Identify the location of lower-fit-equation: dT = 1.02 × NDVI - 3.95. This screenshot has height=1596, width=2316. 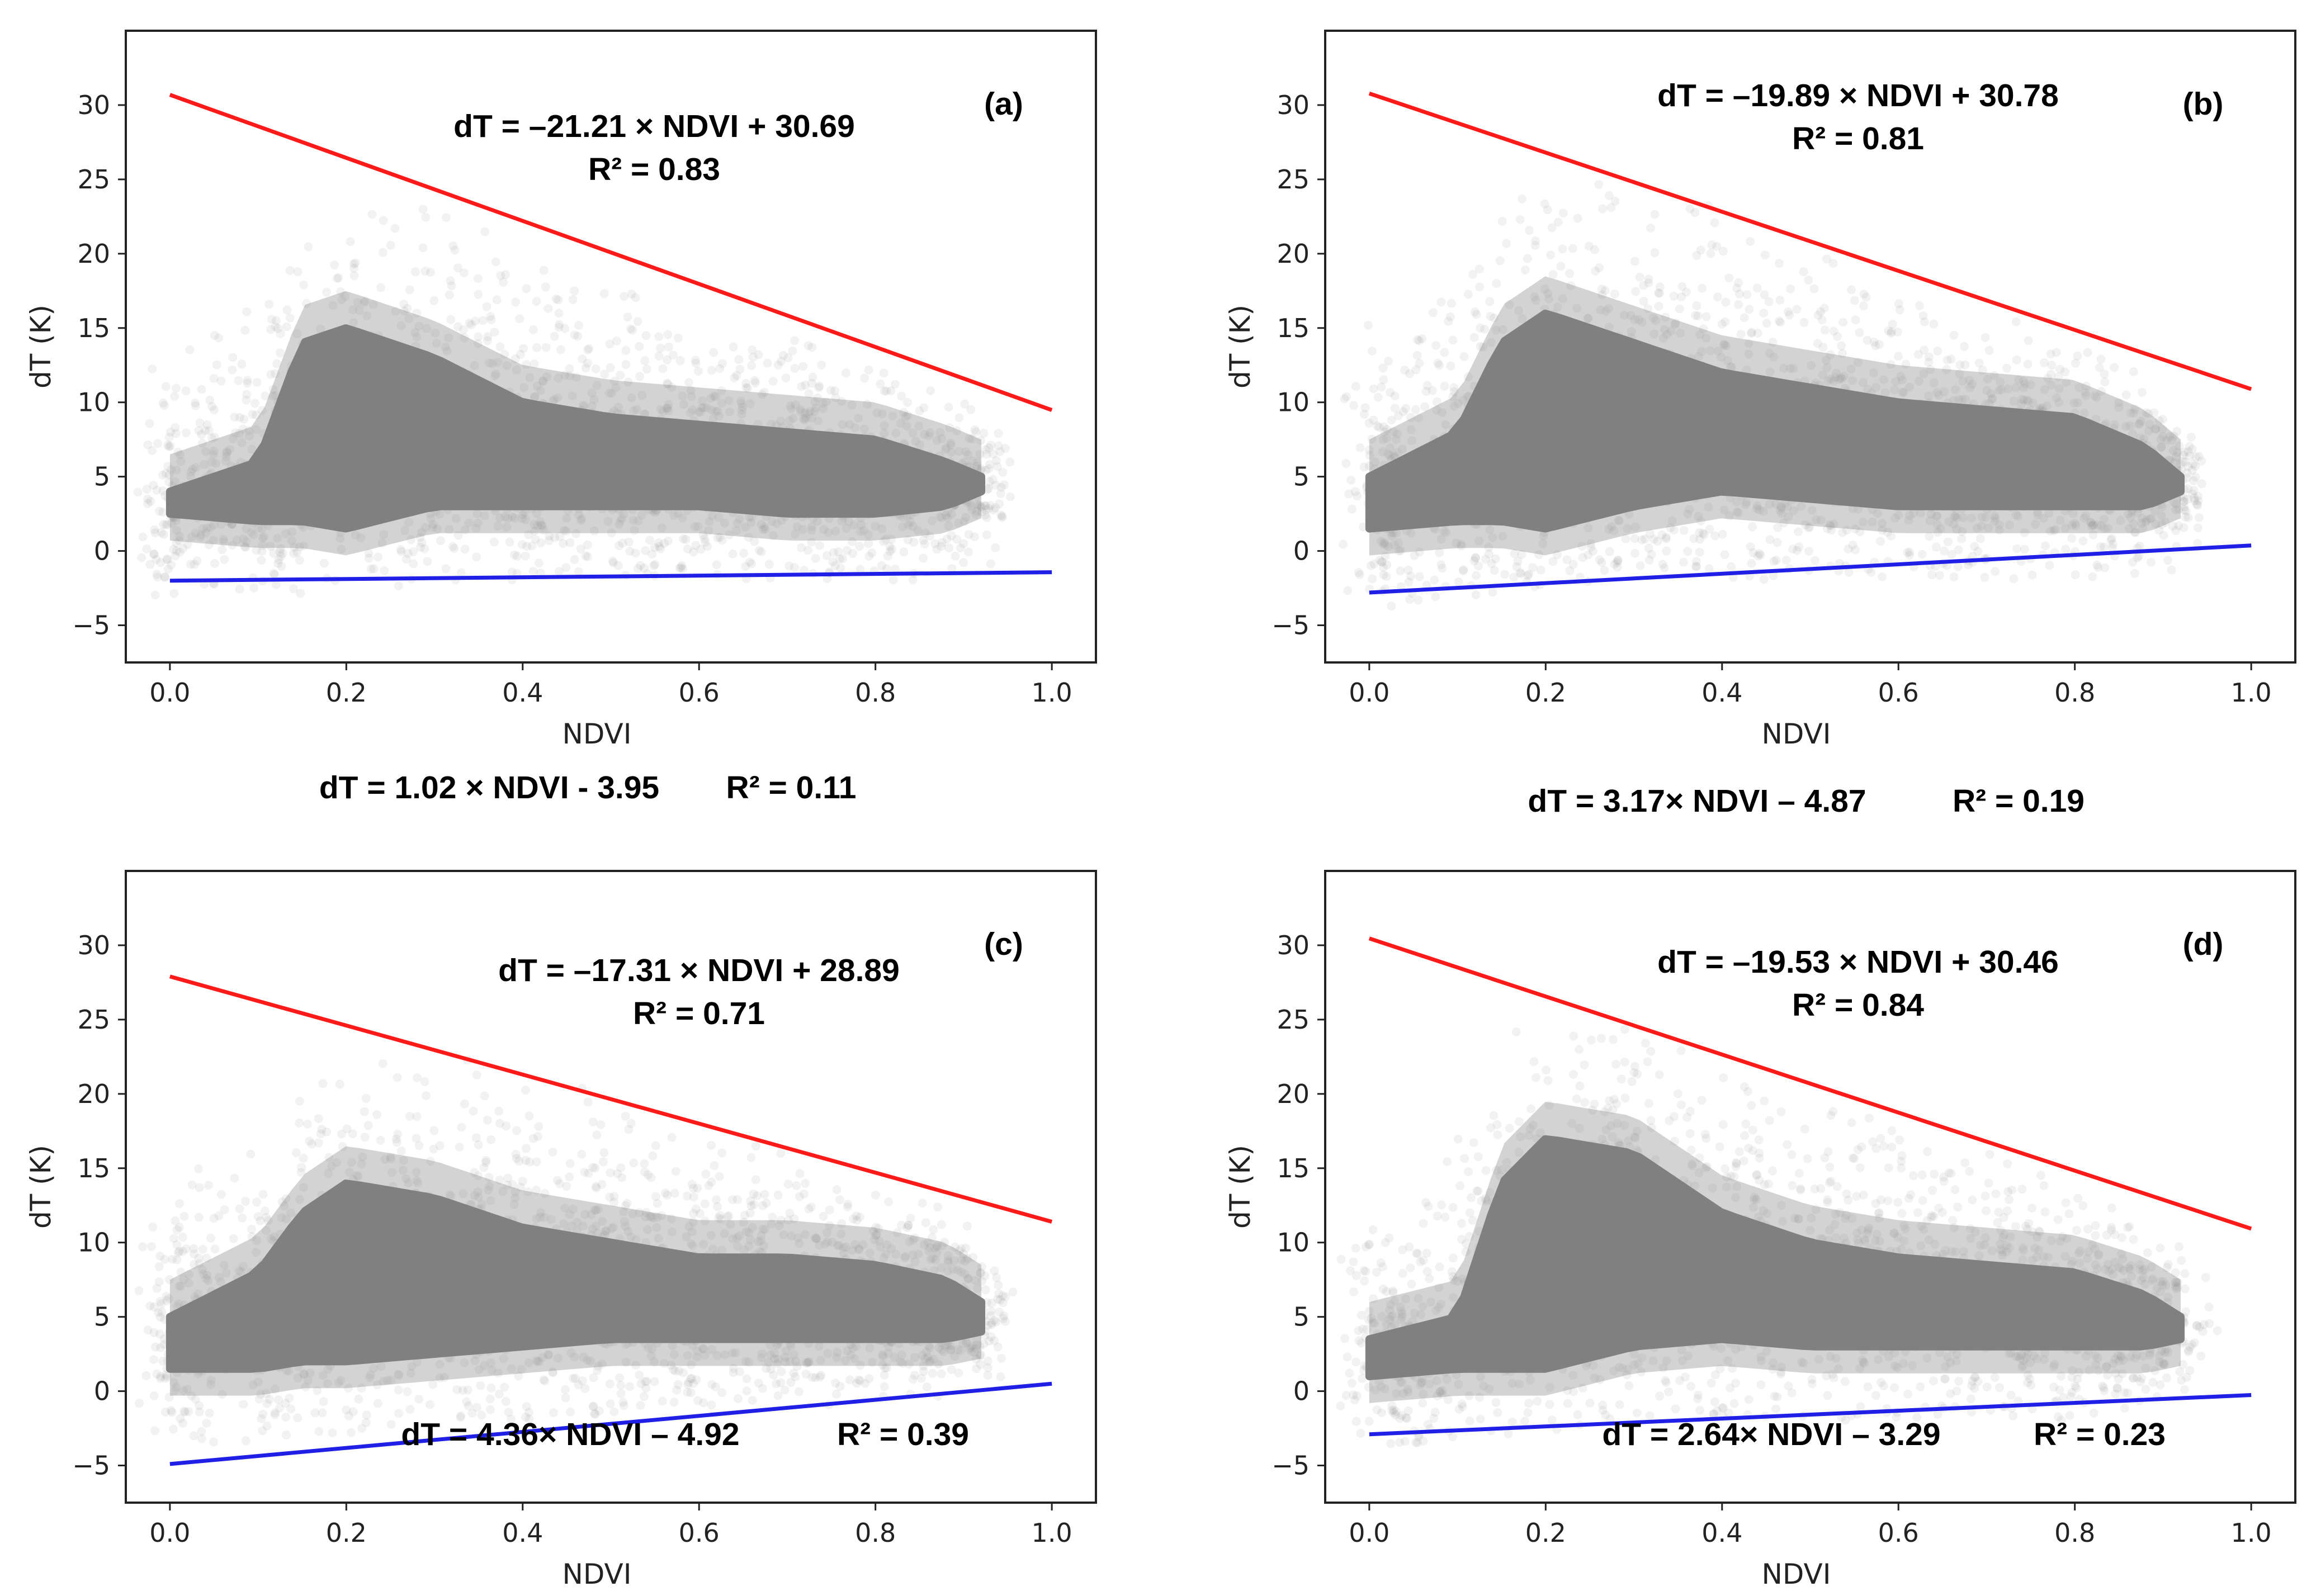
(489, 788).